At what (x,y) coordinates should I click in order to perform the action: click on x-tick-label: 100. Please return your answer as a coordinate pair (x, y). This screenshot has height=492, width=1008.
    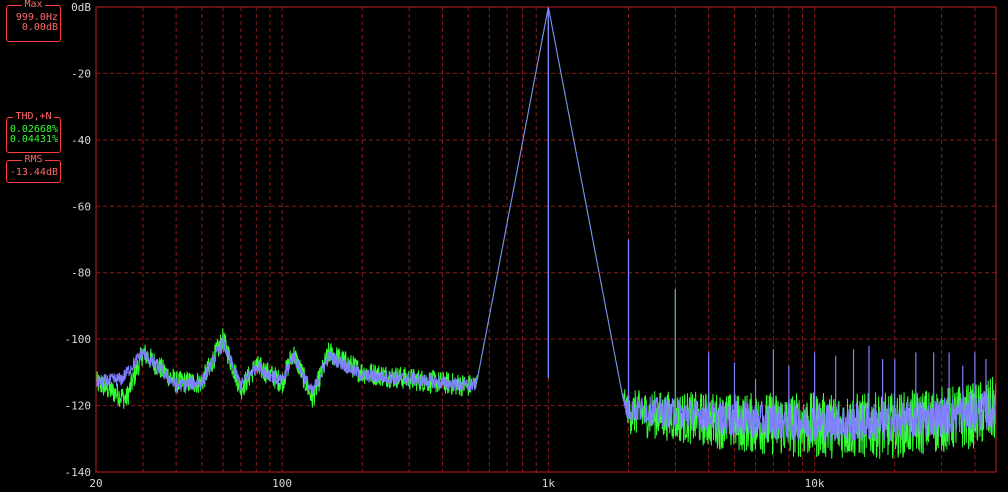
    Looking at the image, I should click on (282, 483).